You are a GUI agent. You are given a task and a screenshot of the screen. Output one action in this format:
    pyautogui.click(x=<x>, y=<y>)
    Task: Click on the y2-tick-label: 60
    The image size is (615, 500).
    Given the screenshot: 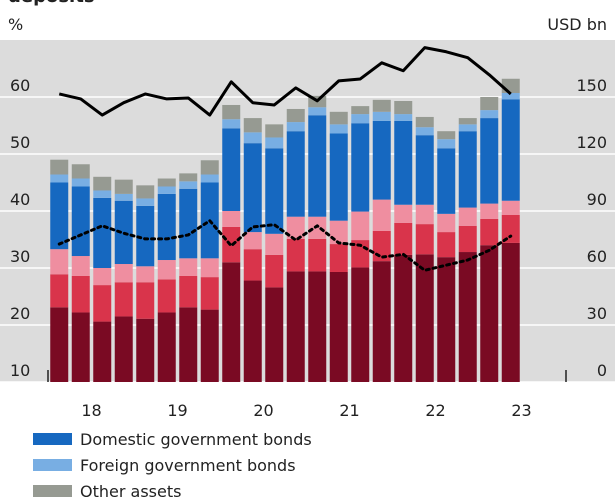 What is the action you would take?
    pyautogui.click(x=597, y=256)
    